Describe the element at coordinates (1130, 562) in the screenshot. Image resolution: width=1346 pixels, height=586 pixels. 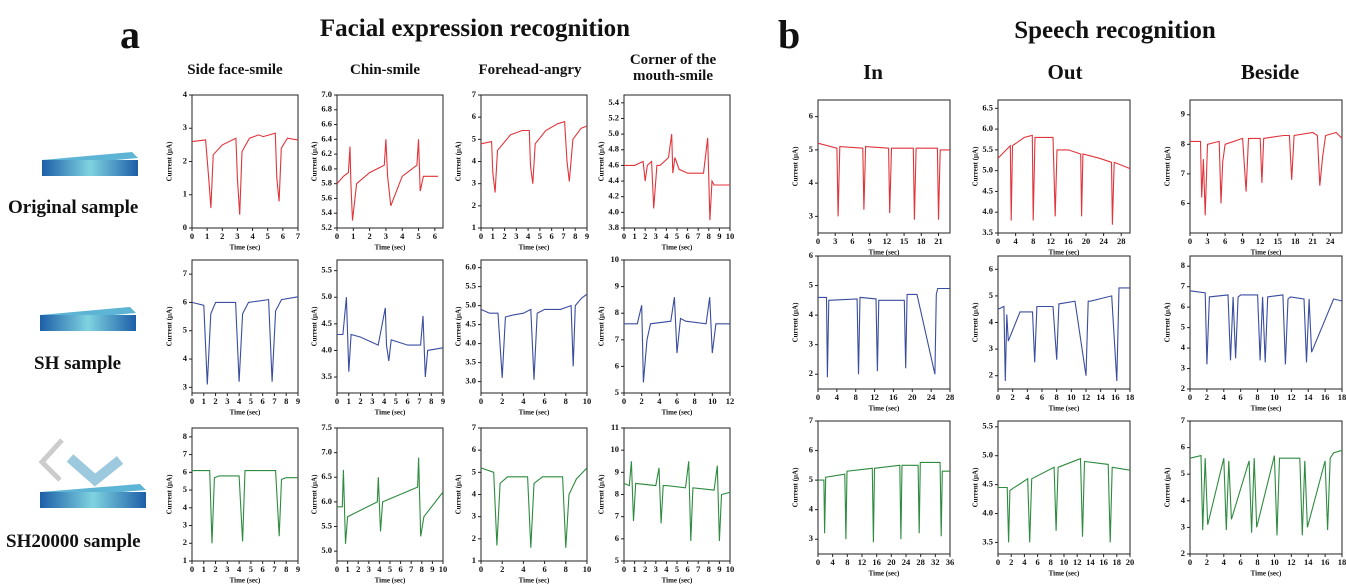
I see `x-tick-label: 20` at that location.